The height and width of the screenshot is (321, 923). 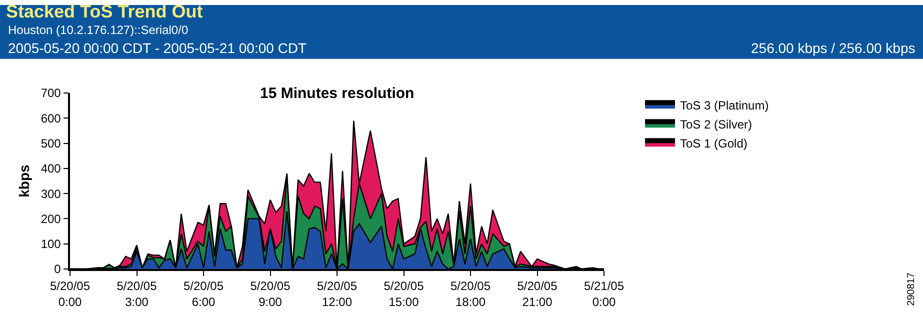 What do you see at coordinates (912, 289) in the screenshot?
I see `text: 290817` at bounding box center [912, 289].